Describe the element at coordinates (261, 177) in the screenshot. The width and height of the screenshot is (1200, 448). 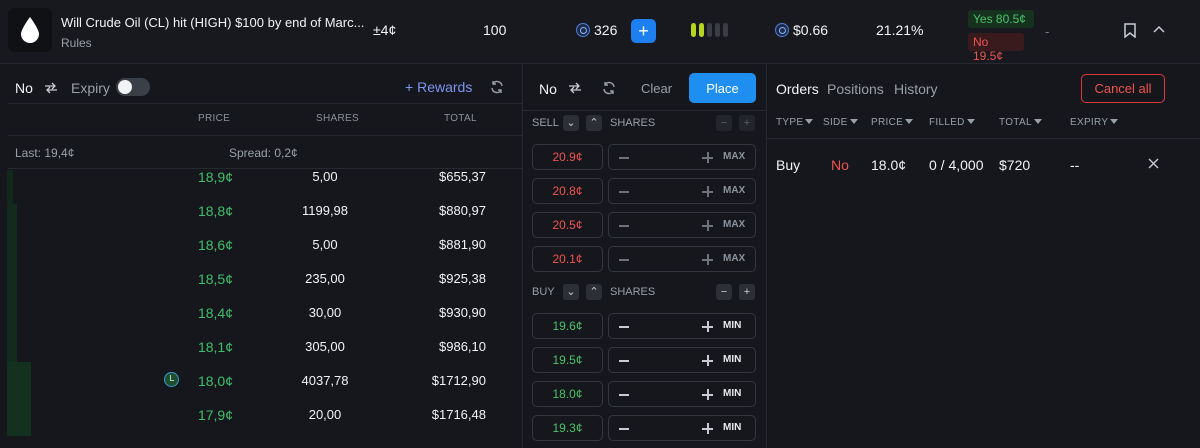
I see `orderbook-row: 18,9¢ 5,00 $655,37` at that location.